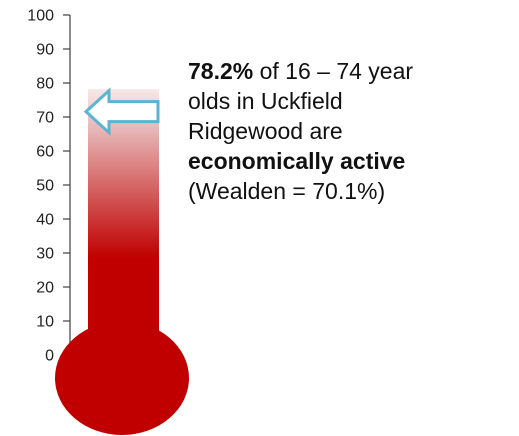 The width and height of the screenshot is (519, 436). I want to click on y-axis: 0 10 20 30 40 50 60 70 80 90 100, so click(49, 186).